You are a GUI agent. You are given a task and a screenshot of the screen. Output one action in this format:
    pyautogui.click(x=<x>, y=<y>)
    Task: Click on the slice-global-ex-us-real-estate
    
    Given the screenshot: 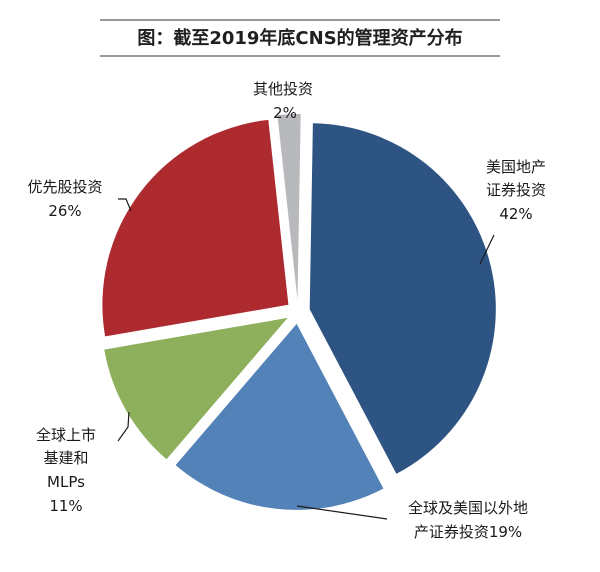 What is the action you would take?
    pyautogui.click(x=279, y=416)
    